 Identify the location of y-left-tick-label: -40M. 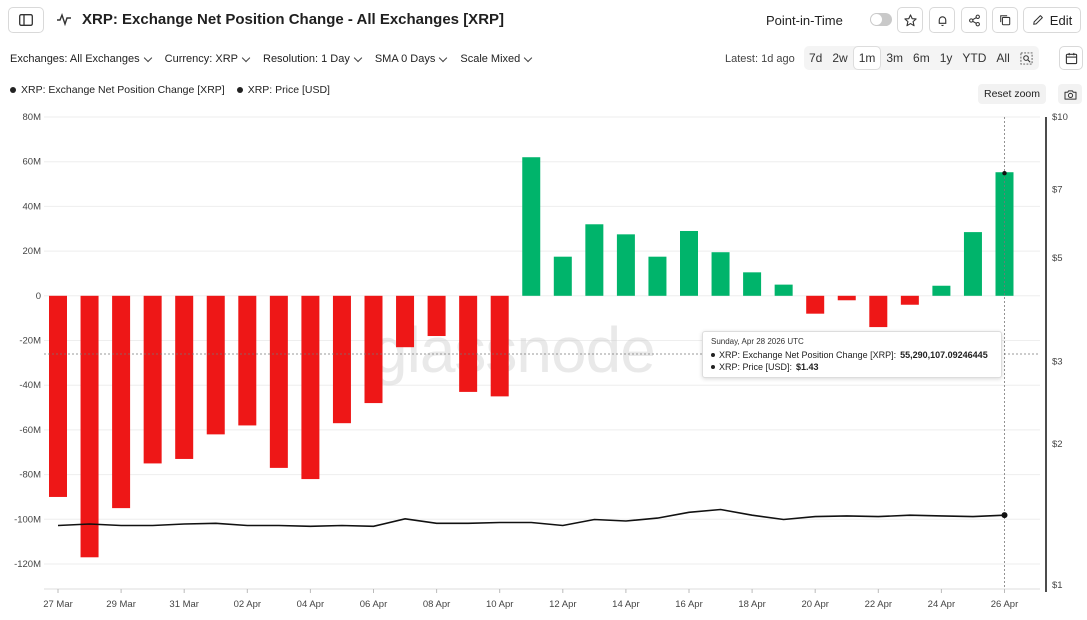
(30, 385).